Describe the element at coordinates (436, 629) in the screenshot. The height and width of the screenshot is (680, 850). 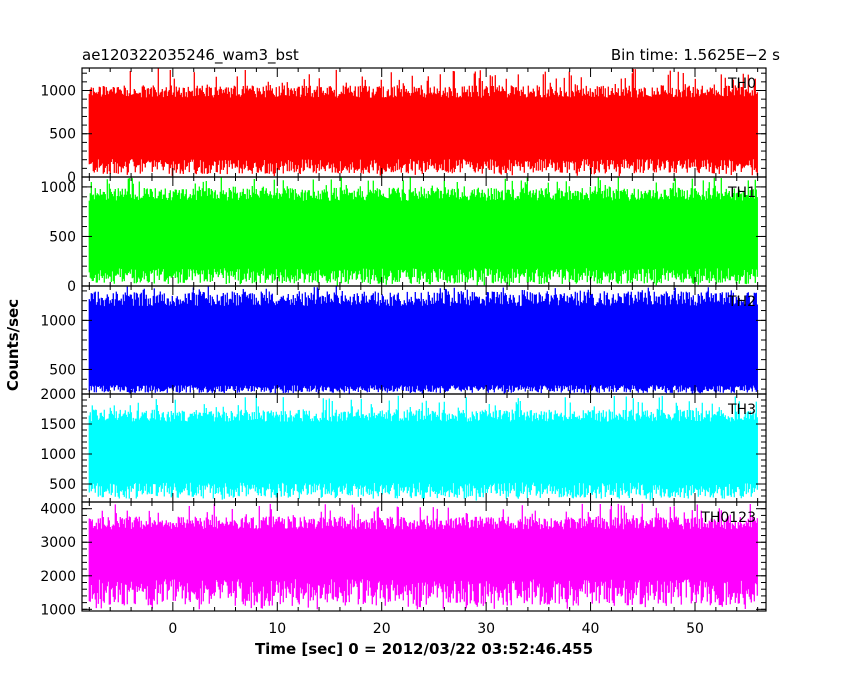
I see `x-axis: 0 10 20 30 40 50` at that location.